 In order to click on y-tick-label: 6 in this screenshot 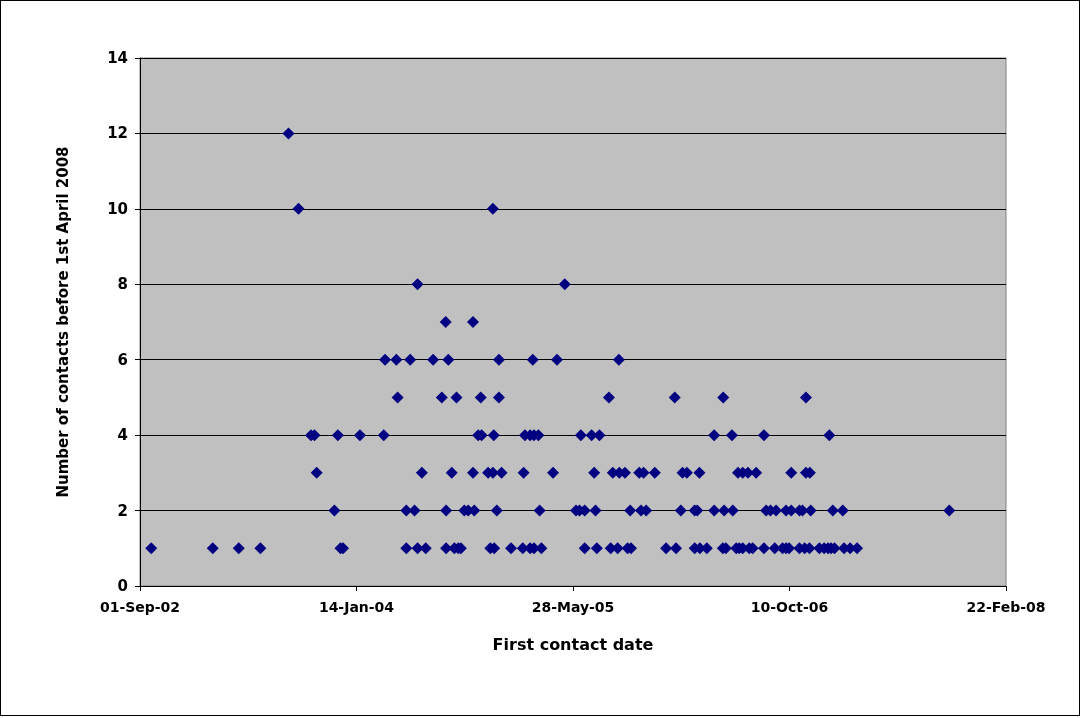, I will do `click(122, 359)`.